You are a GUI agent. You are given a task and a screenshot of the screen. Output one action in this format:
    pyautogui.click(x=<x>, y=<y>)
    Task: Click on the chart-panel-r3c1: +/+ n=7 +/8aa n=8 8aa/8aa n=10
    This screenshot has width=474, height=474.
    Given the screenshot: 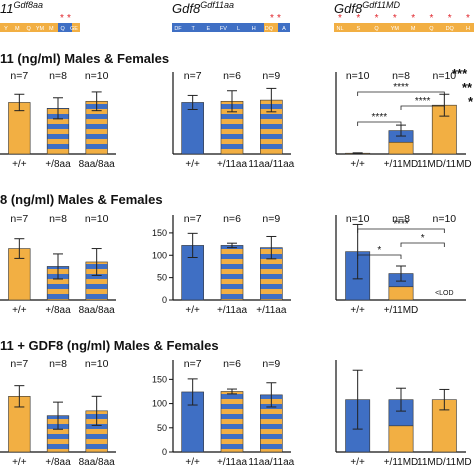 What is the action you would take?
    pyautogui.click(x=58, y=413)
    